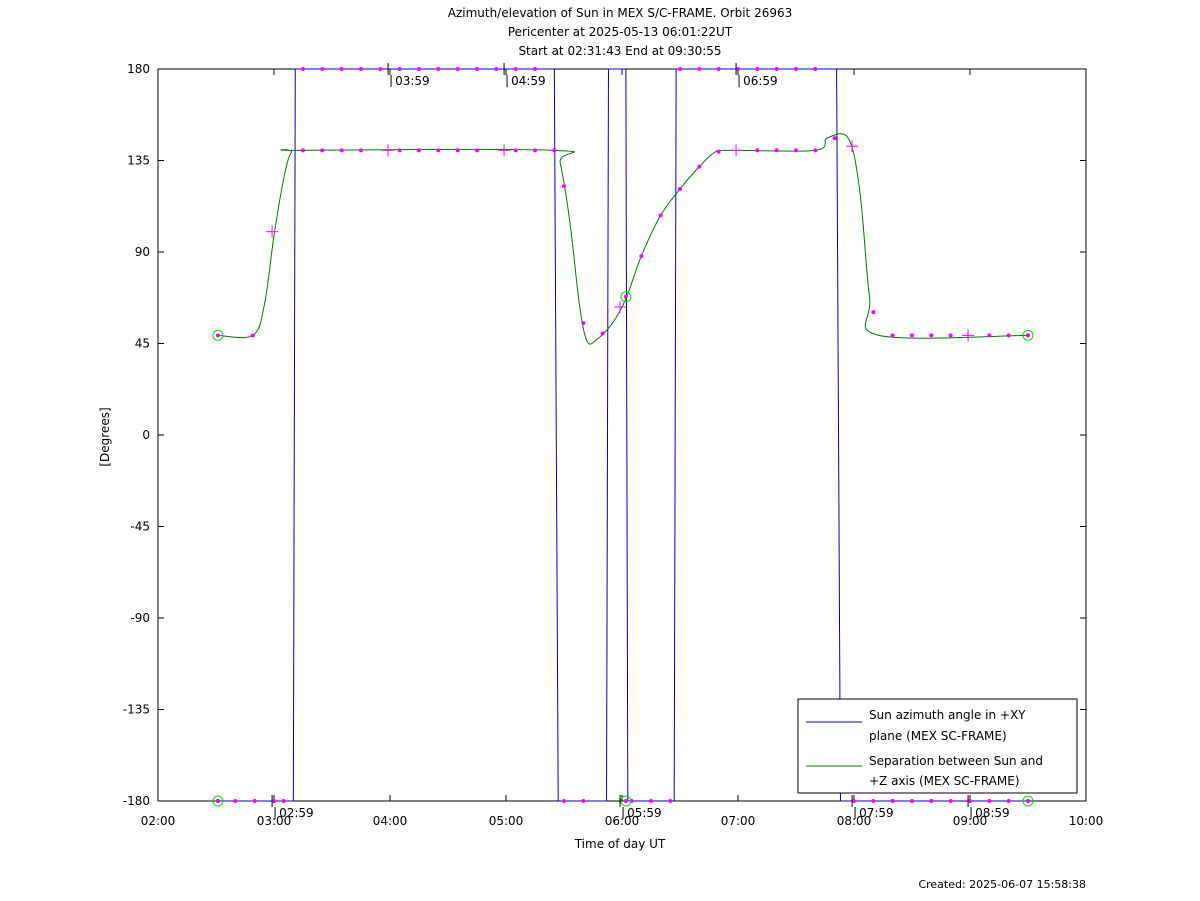  What do you see at coordinates (854, 821) in the screenshot?
I see `x-tick-label: 08:00` at bounding box center [854, 821].